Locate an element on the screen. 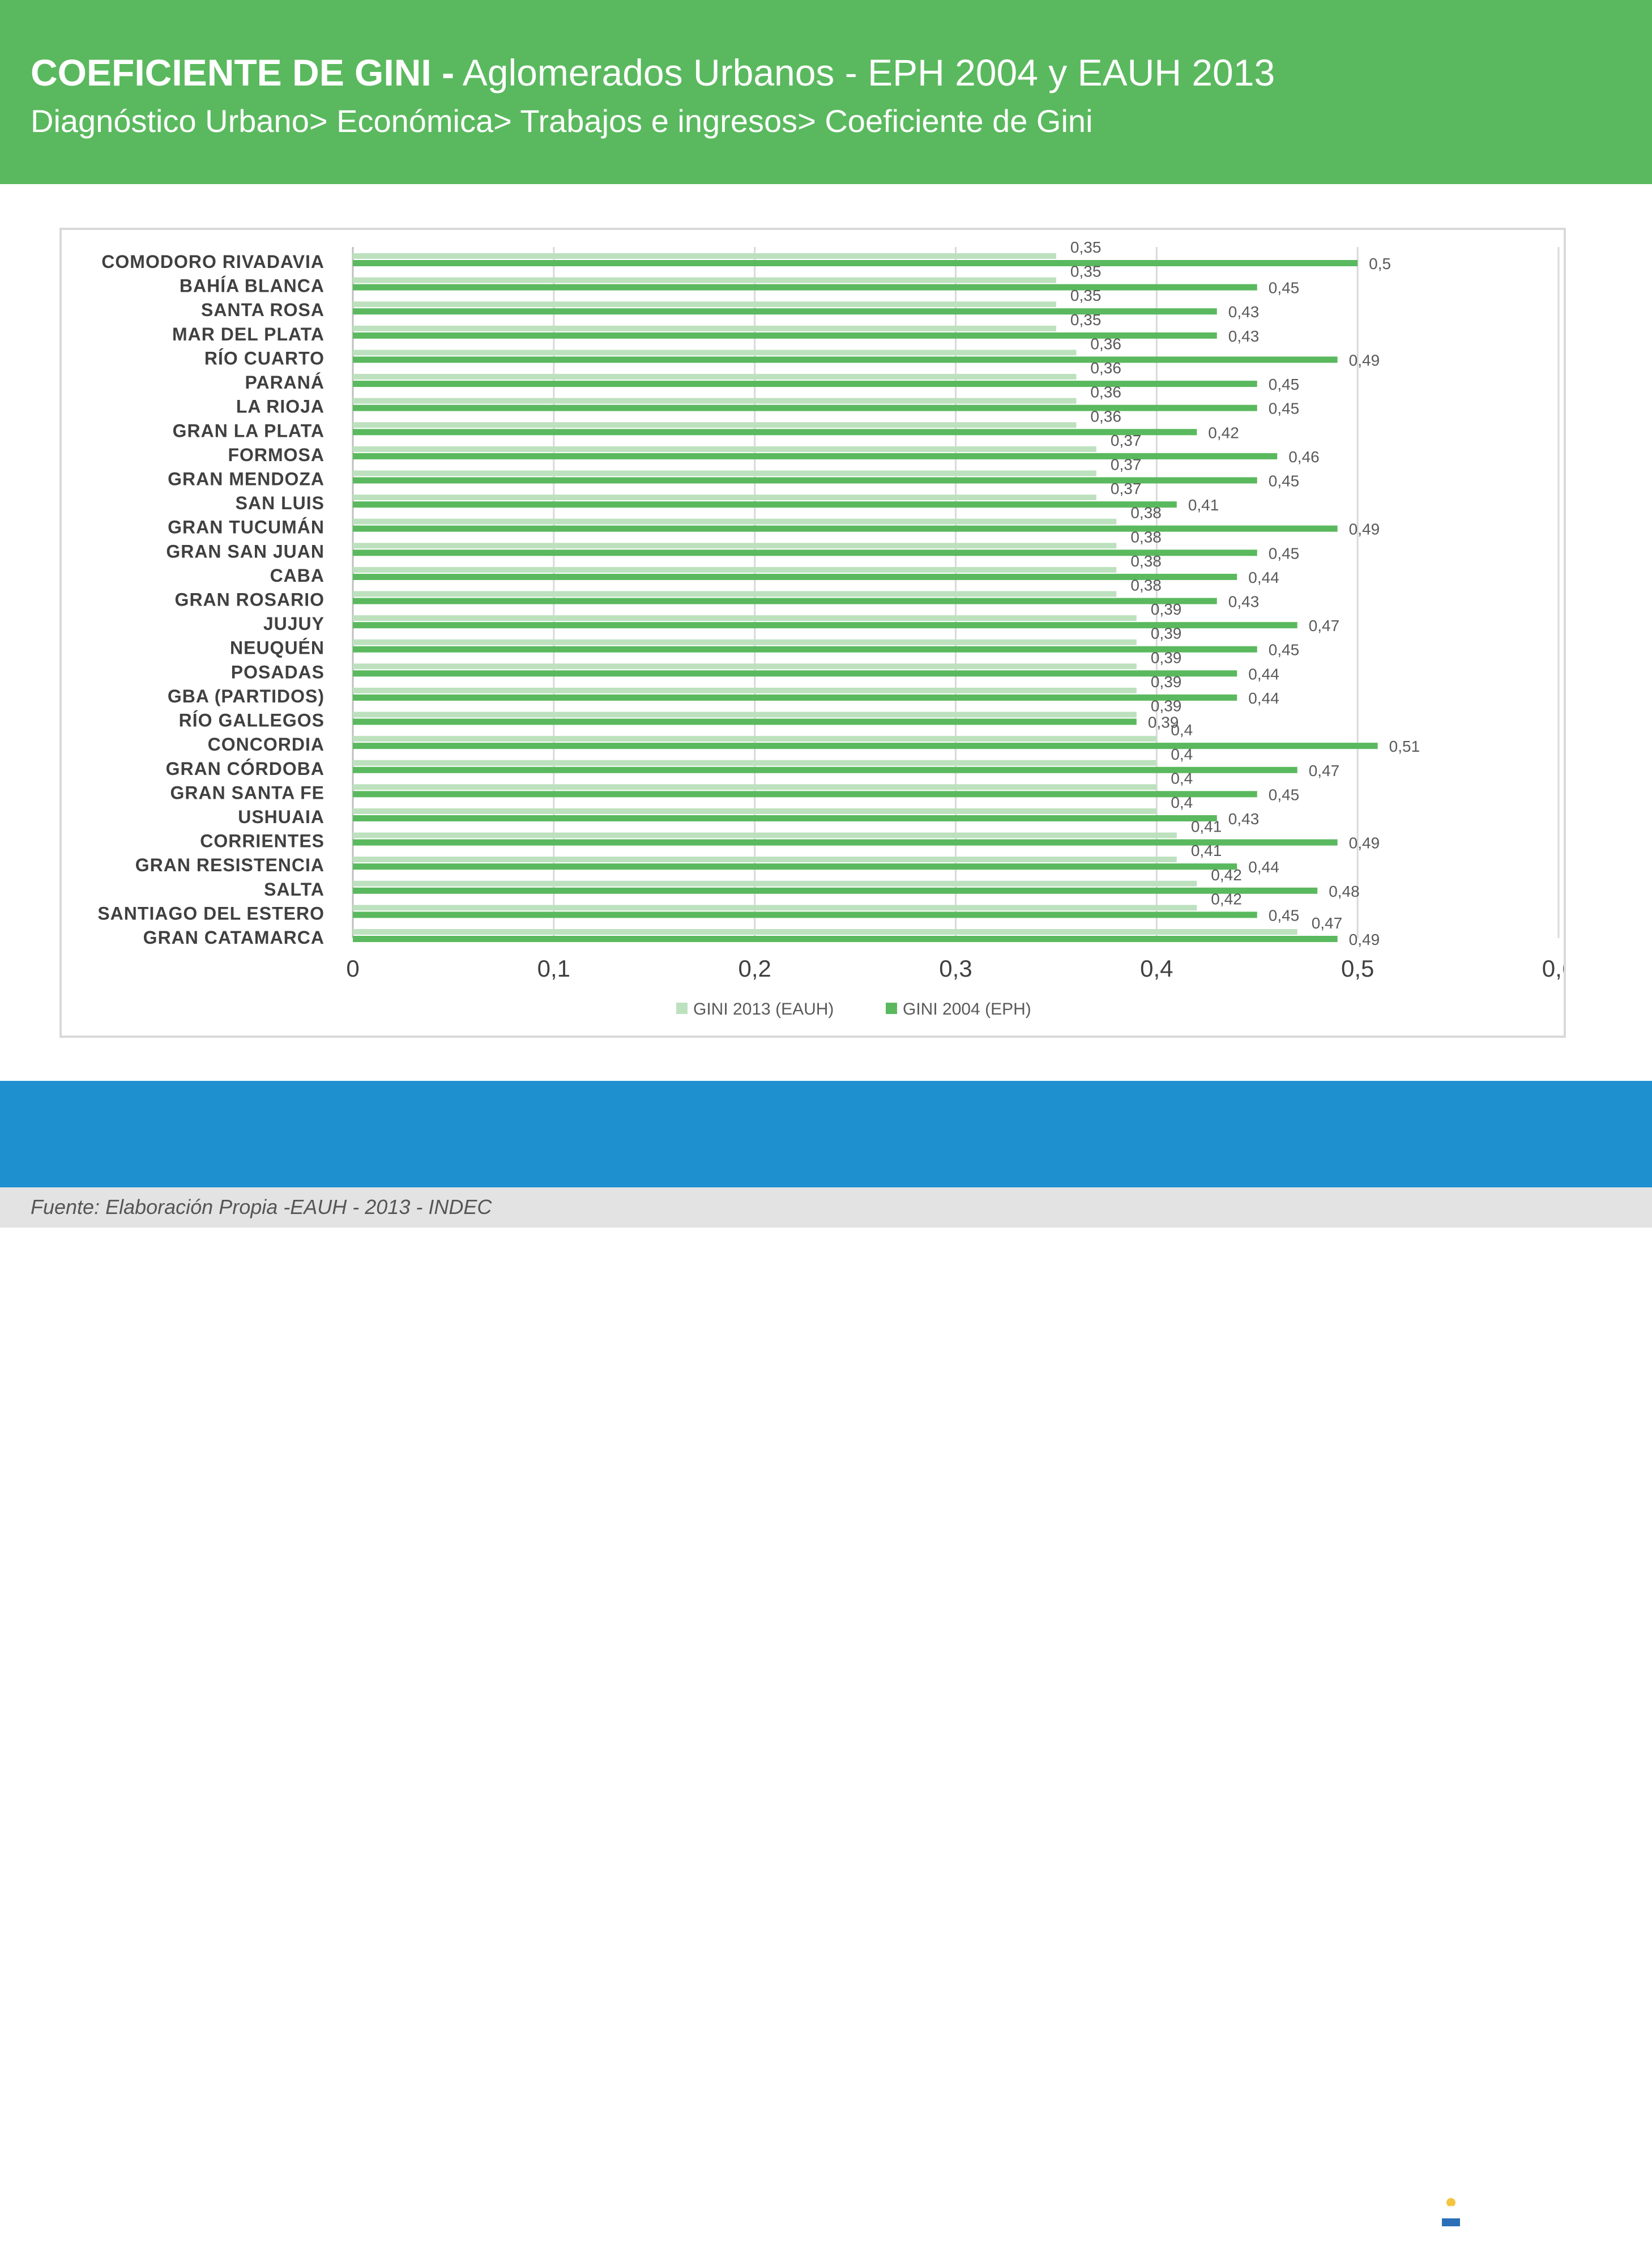 The width and height of the screenshot is (1652, 2245). data-label-2013: 0,47 is located at coordinates (1328, 923).